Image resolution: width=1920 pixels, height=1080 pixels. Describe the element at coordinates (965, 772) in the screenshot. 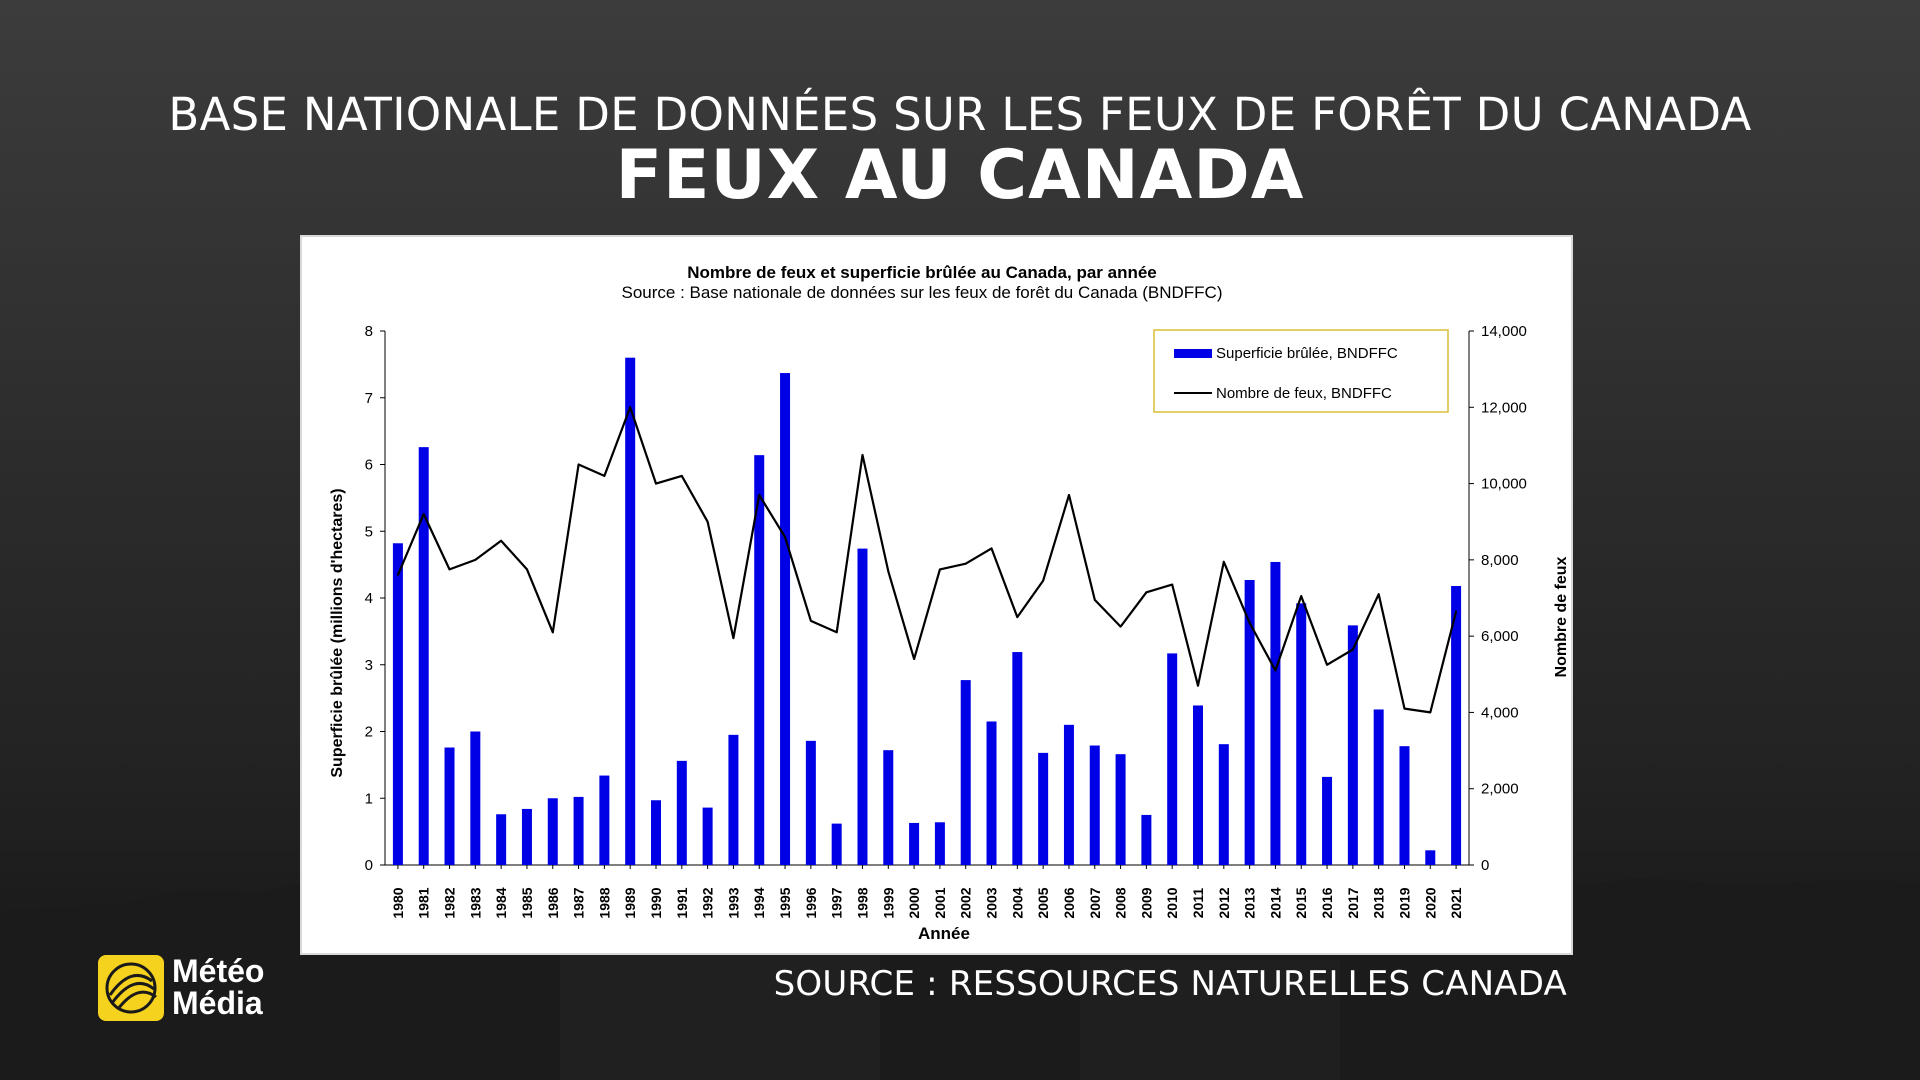

I see `bar-2002` at that location.